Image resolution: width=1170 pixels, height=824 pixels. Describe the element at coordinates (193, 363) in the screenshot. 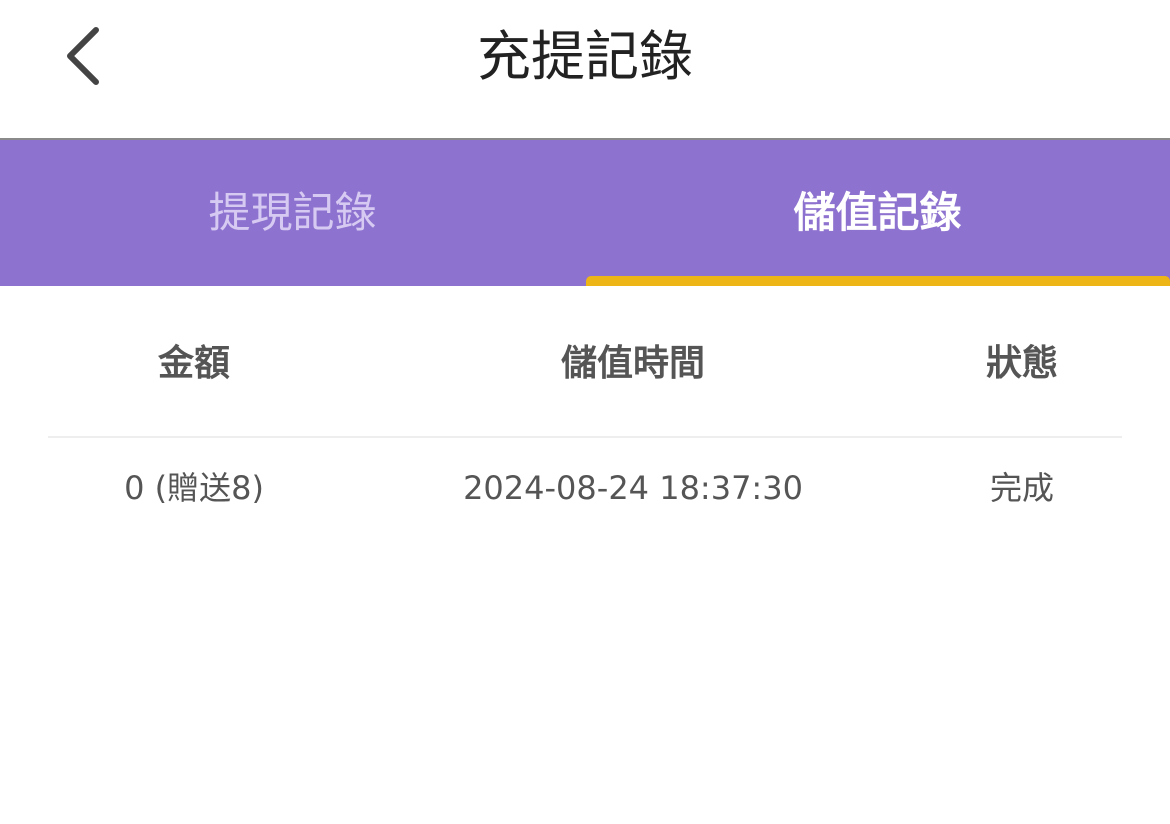

I see `column-header-amount: 金額` at that location.